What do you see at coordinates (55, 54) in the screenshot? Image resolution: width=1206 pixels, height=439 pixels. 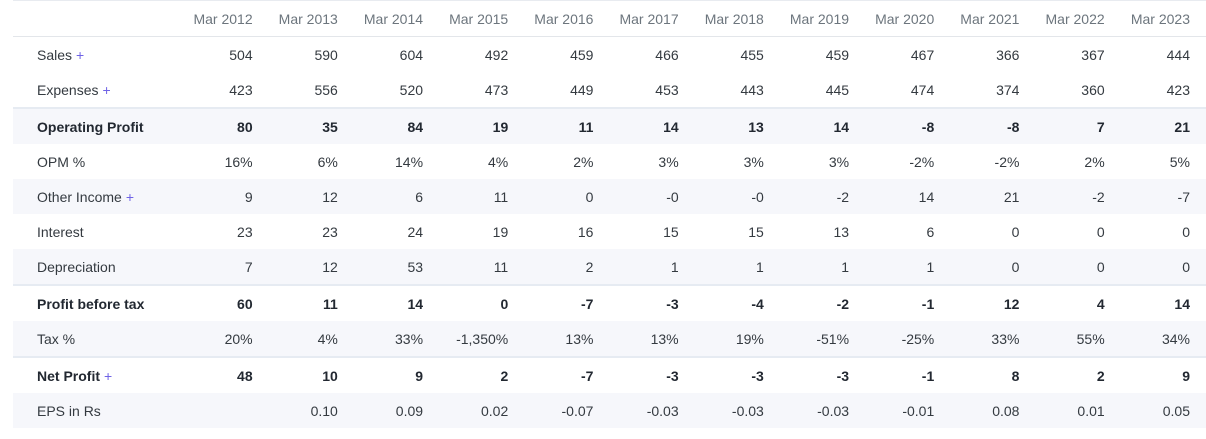 I see `row-label: Sales` at bounding box center [55, 54].